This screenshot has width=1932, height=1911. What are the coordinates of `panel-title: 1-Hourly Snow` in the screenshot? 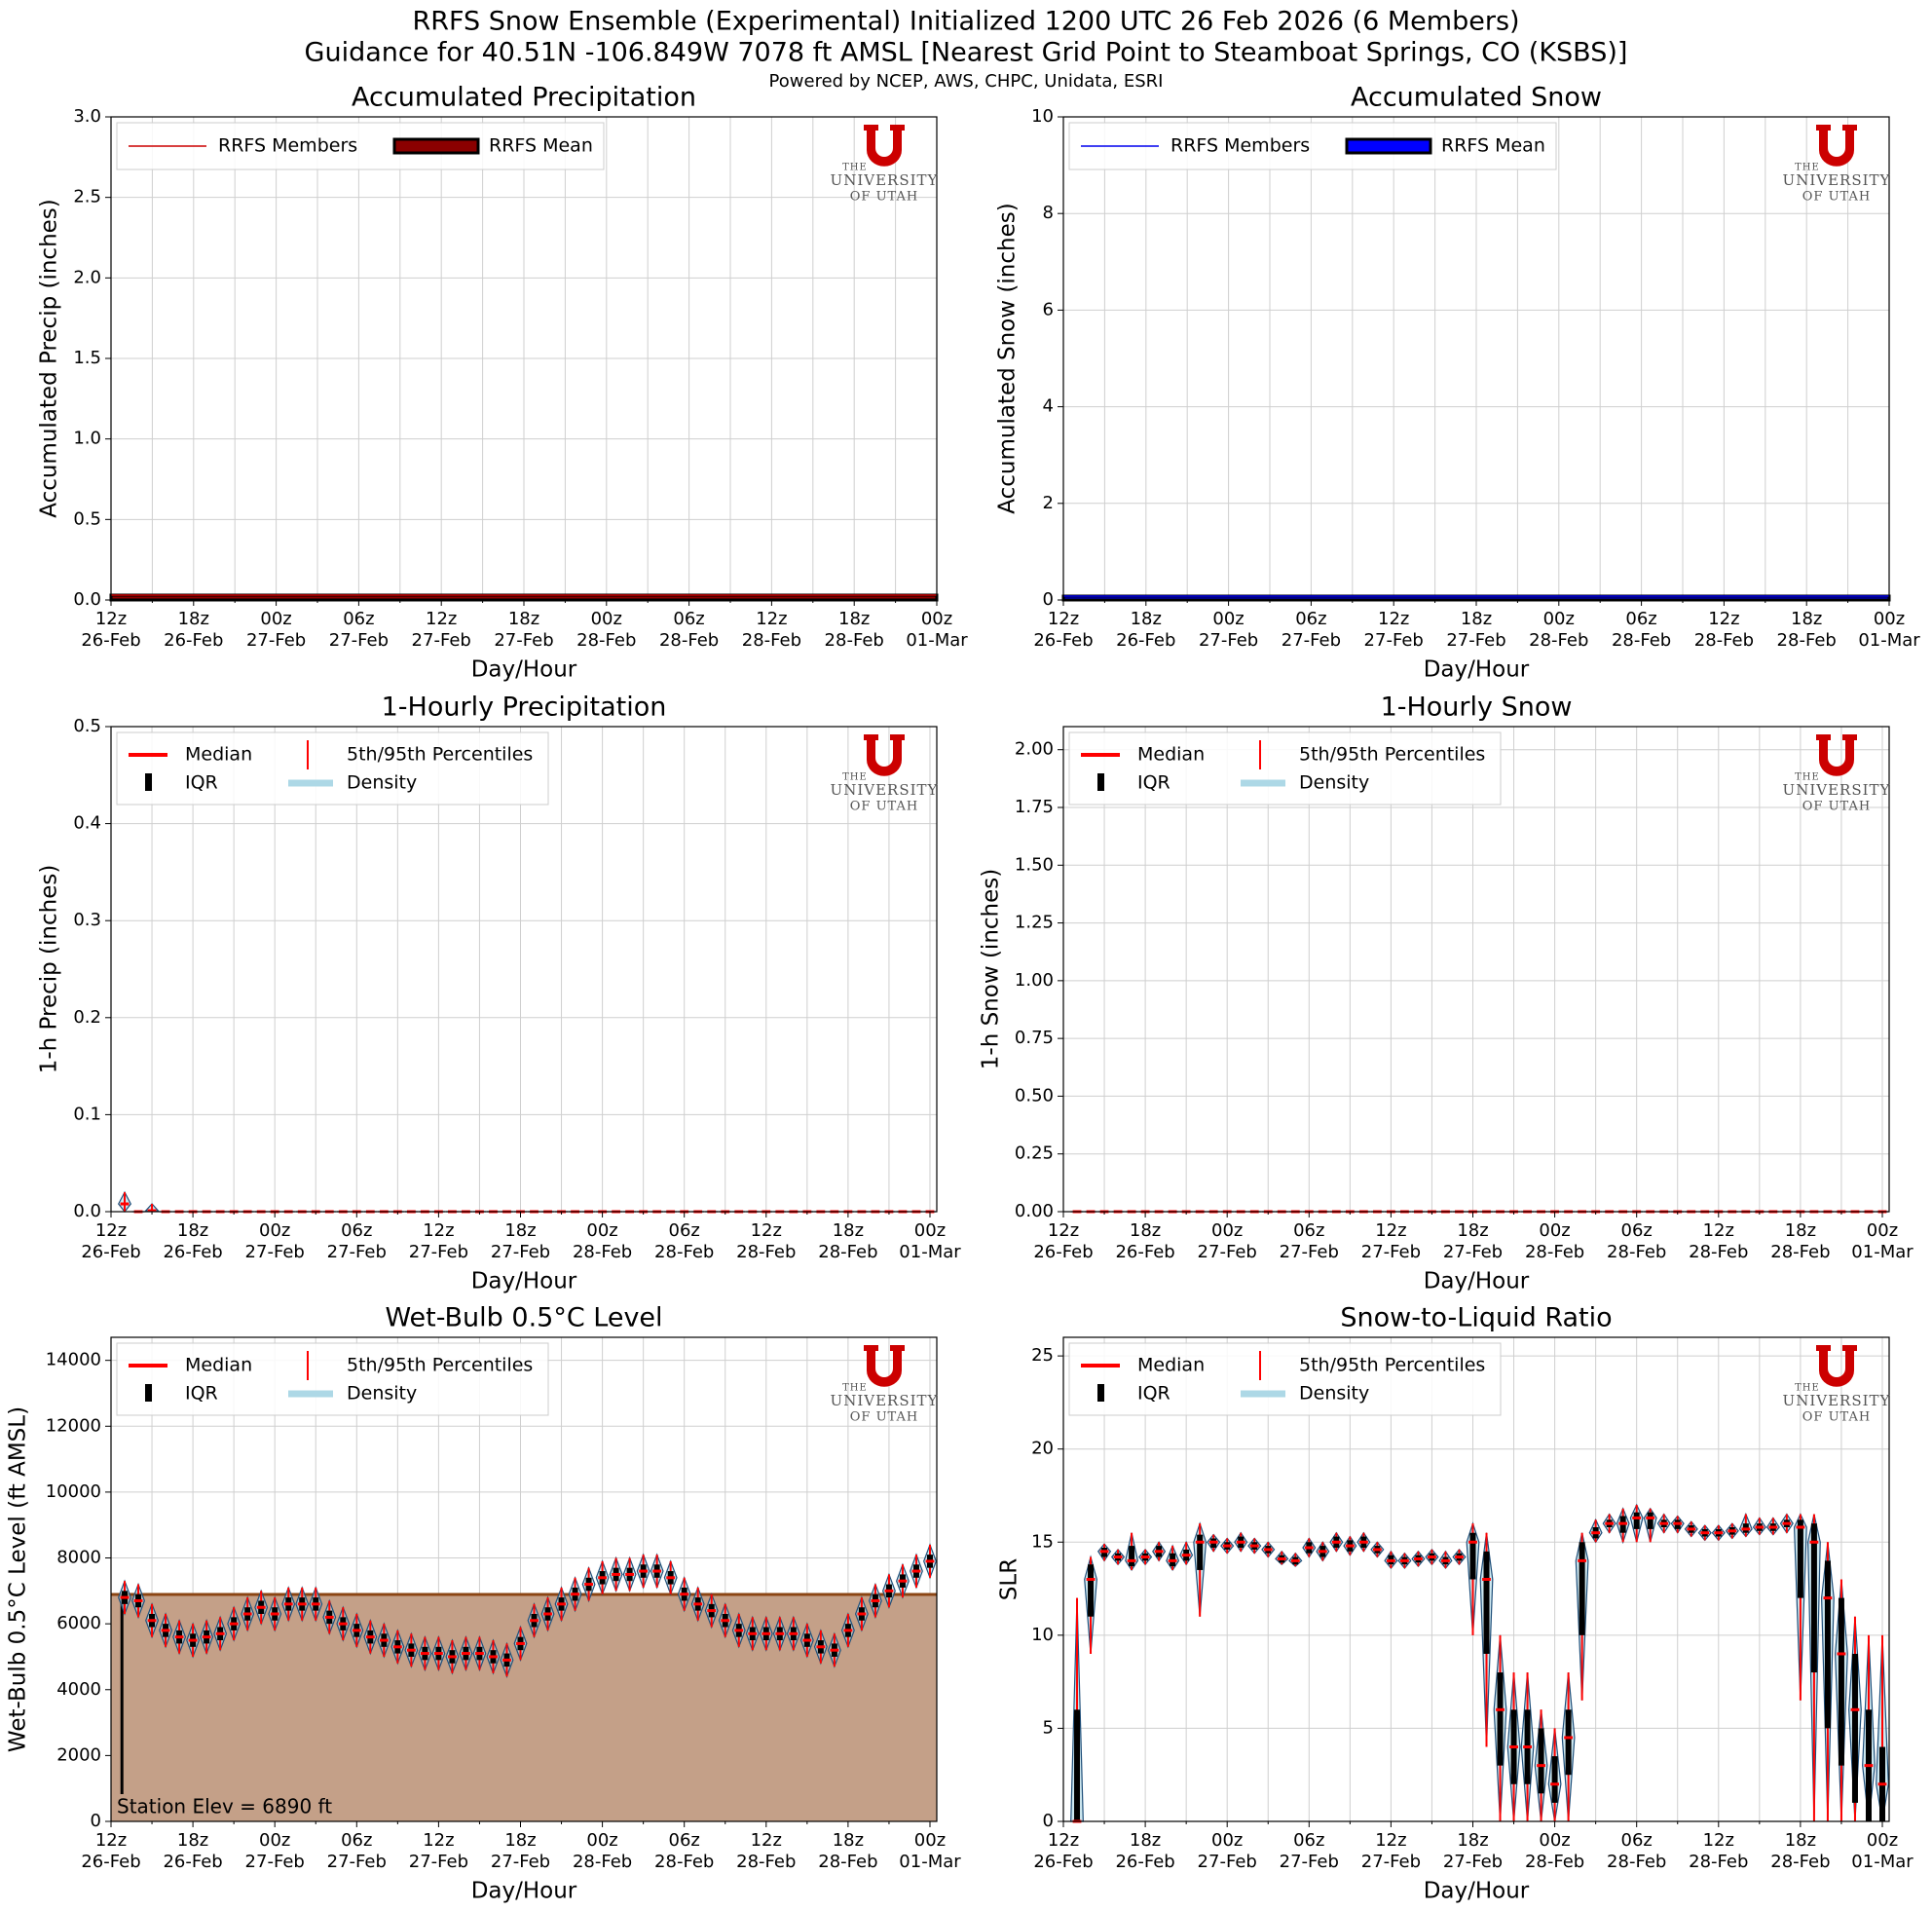 It's located at (1477, 708).